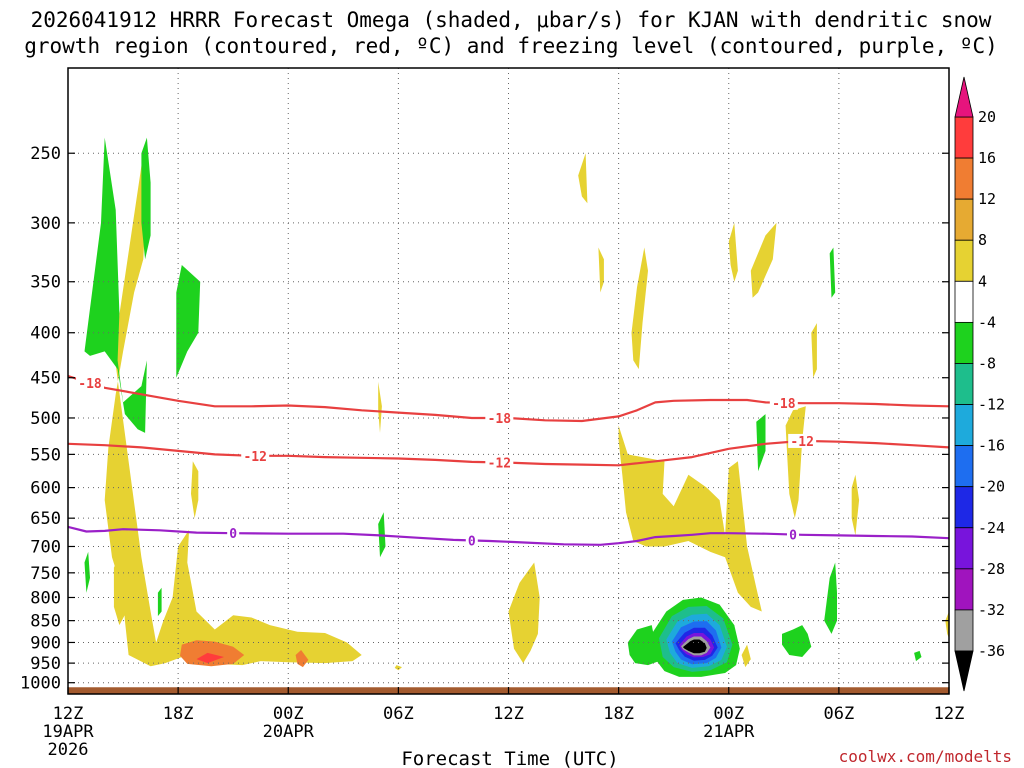 Image resolution: width=1024 pixels, height=768 pixels. I want to click on contour-label-bg--12-2, so click(802, 440).